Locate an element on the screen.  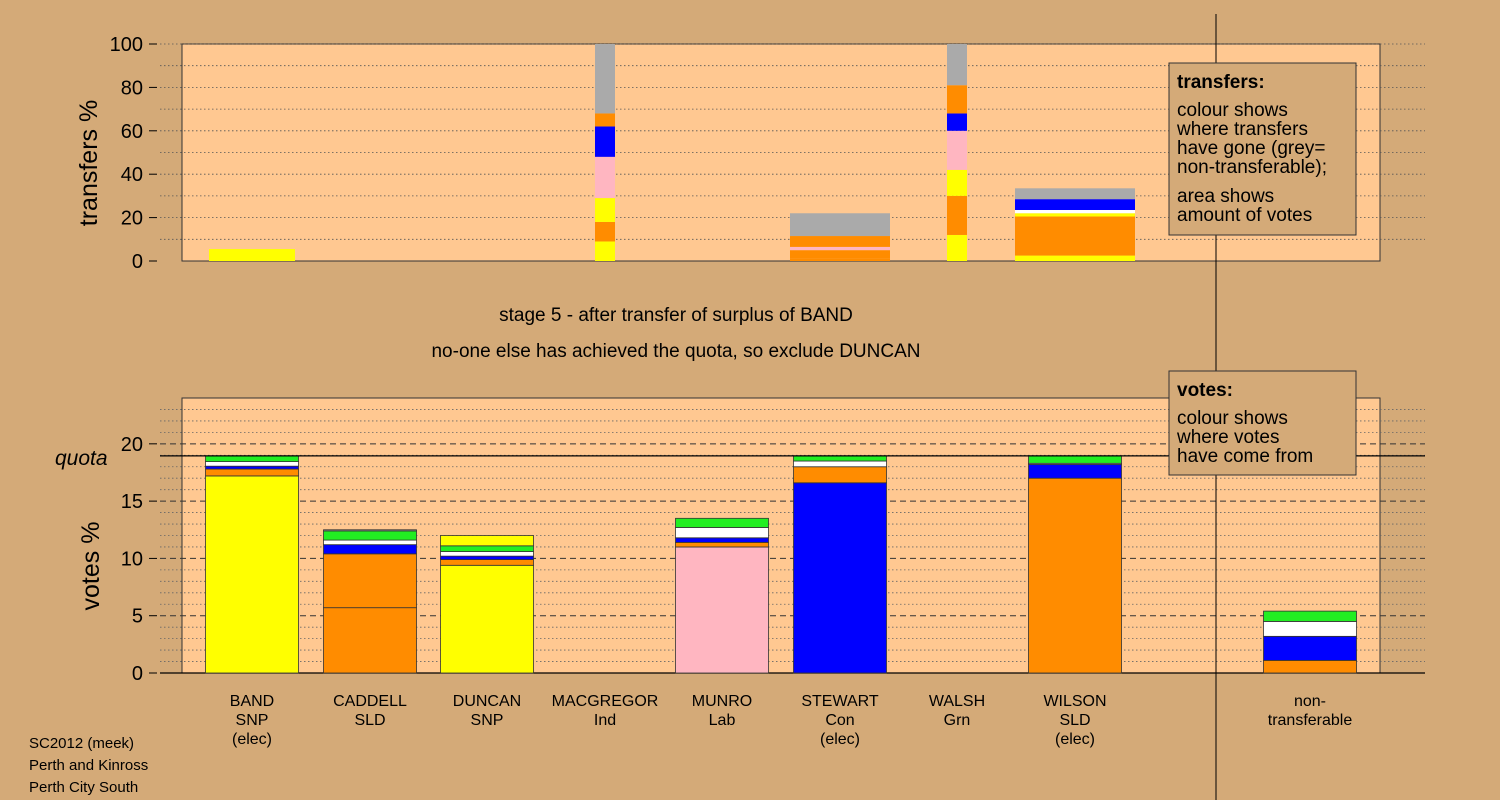
y-tick-label: 10 is located at coordinates (132, 559).